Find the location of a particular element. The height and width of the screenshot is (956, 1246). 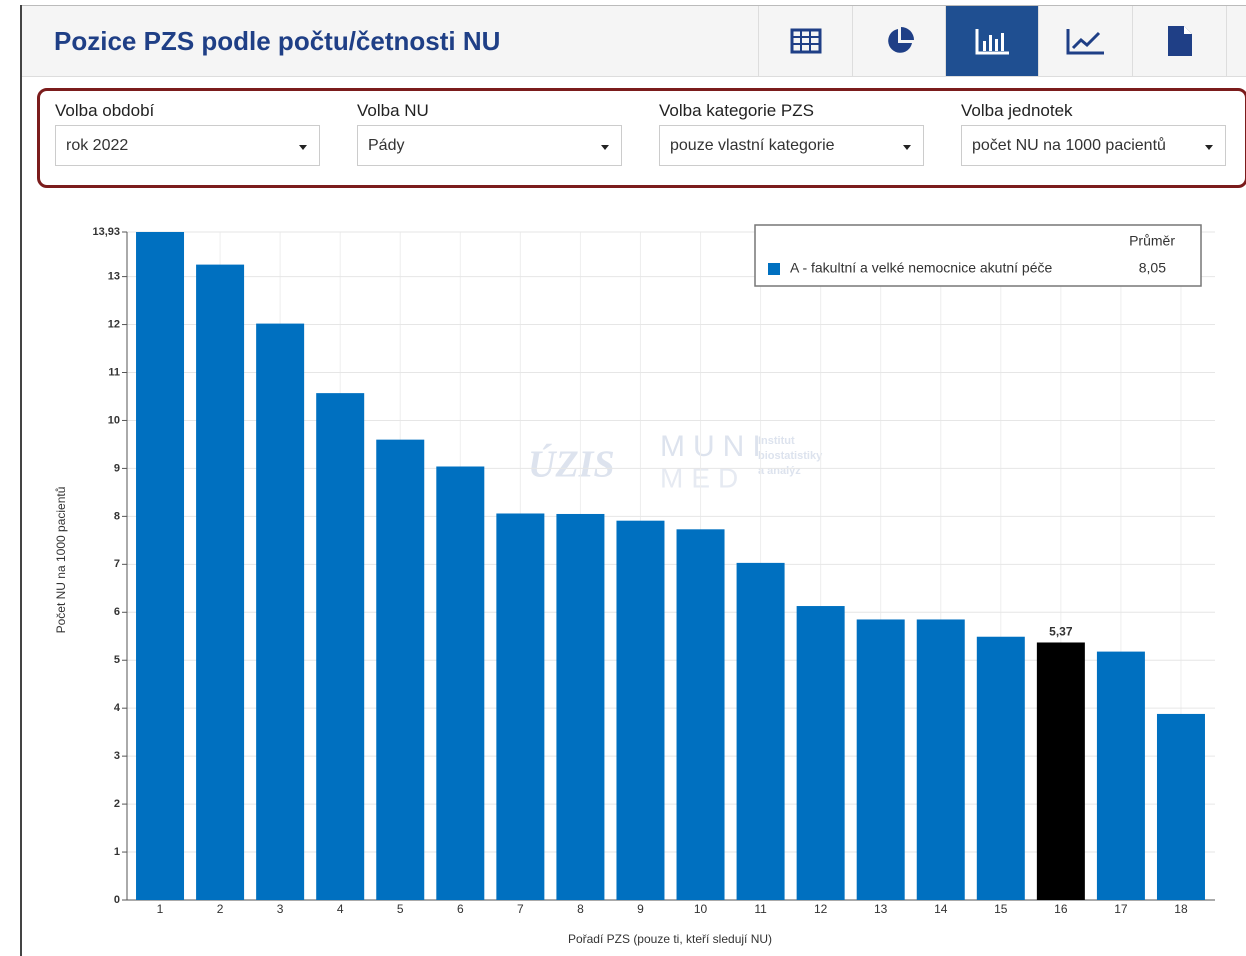

y-tick-label: 12 is located at coordinates (114, 324).